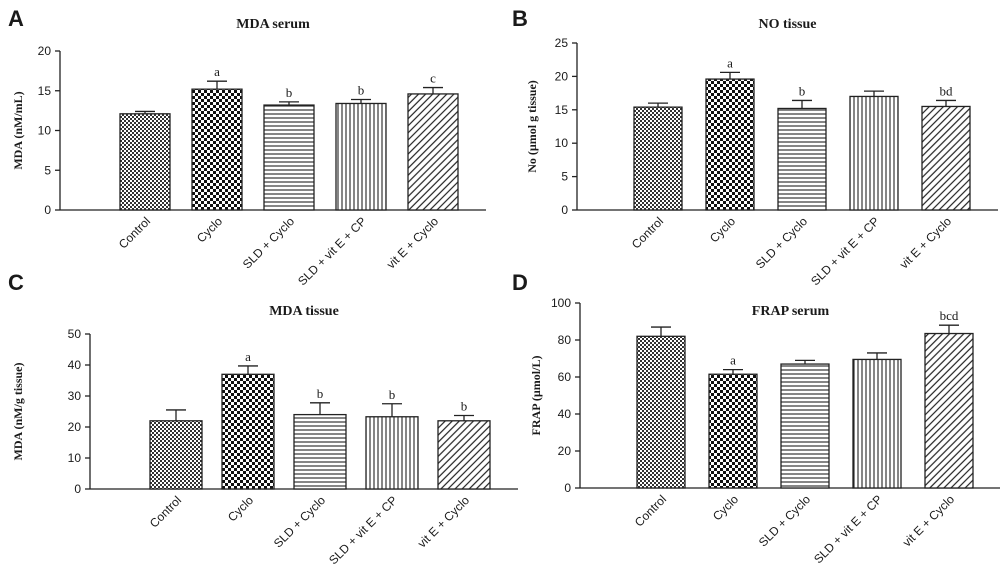 This screenshot has height=587, width=1000. Describe the element at coordinates (565, 340) in the screenshot. I see `y-tick-label: 80` at that location.